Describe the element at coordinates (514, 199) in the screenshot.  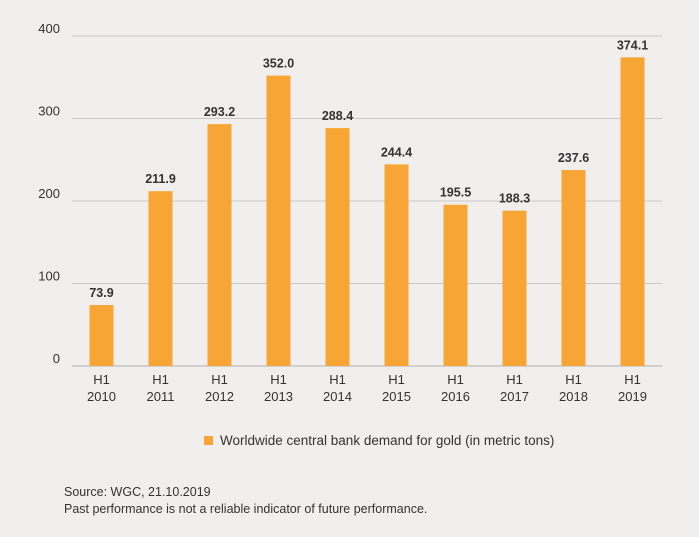
I see `value-label: 188.3` at that location.